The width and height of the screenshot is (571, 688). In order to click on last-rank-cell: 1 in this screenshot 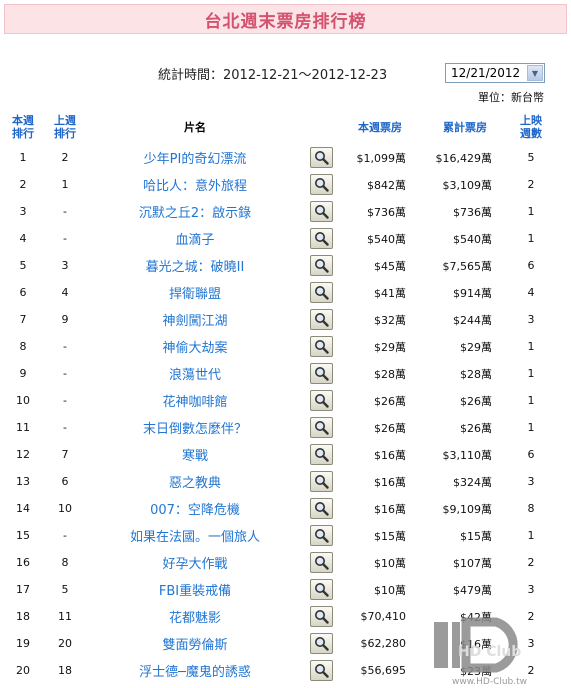, I will do `click(65, 184)`.